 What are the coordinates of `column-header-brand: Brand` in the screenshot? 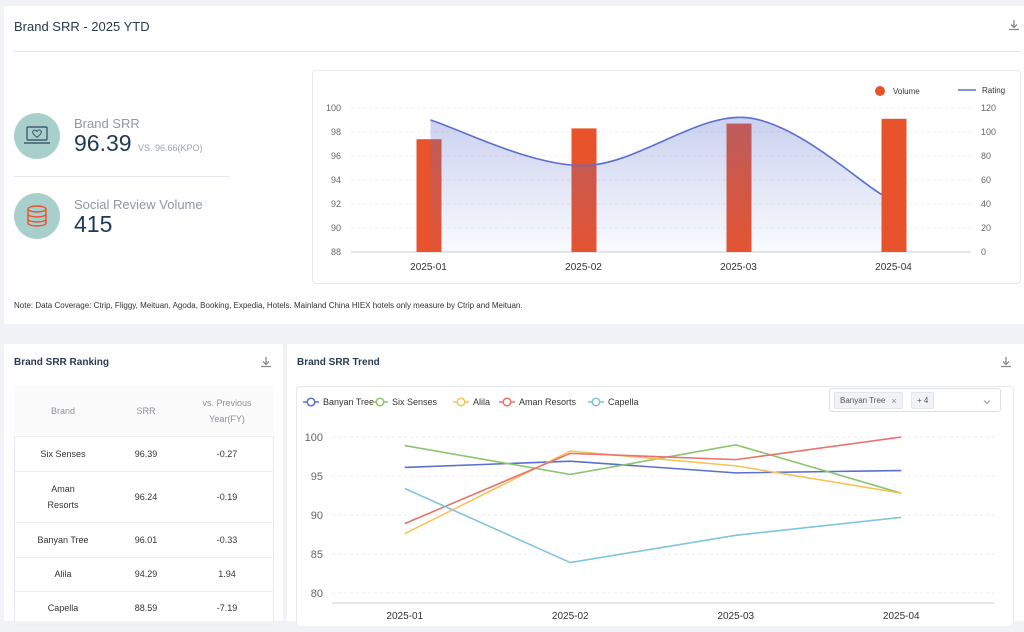 It's located at (63, 411).